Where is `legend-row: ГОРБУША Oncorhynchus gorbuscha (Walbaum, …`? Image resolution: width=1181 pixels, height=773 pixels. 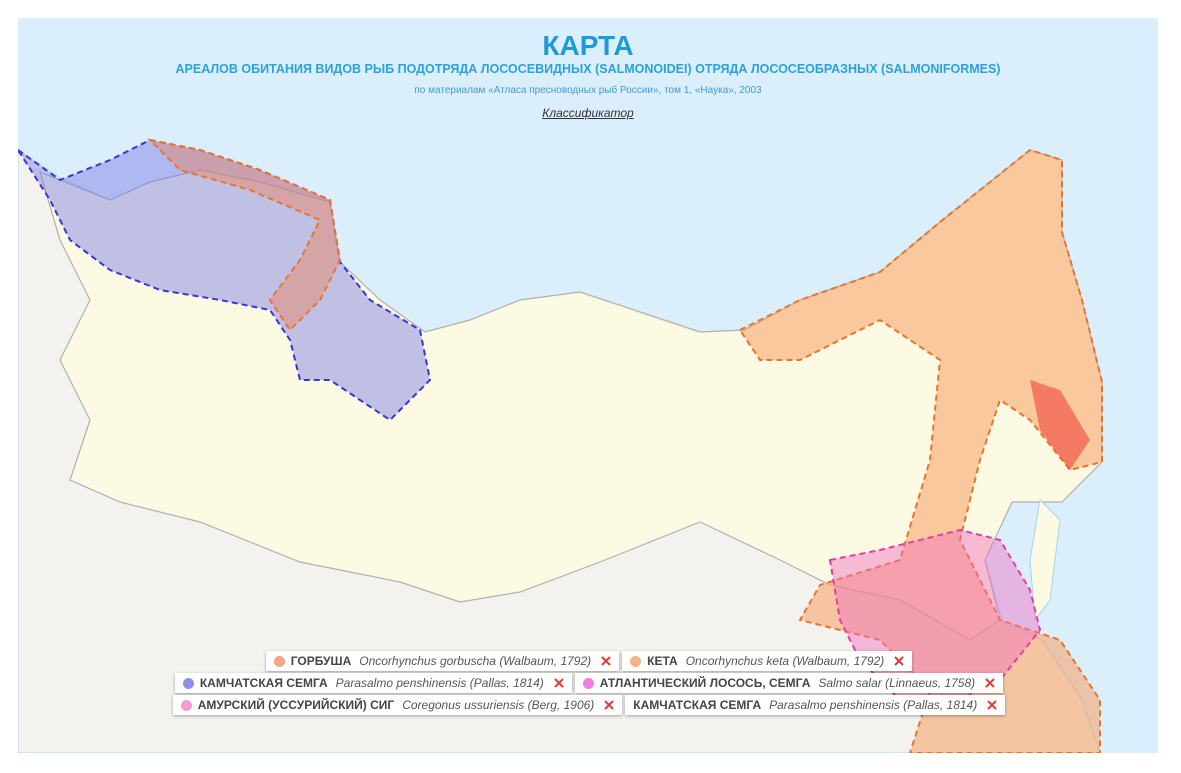
legend-row: ГОРБУША Oncorhynchus gorbuscha (Walbaum, … is located at coordinates (589, 661).